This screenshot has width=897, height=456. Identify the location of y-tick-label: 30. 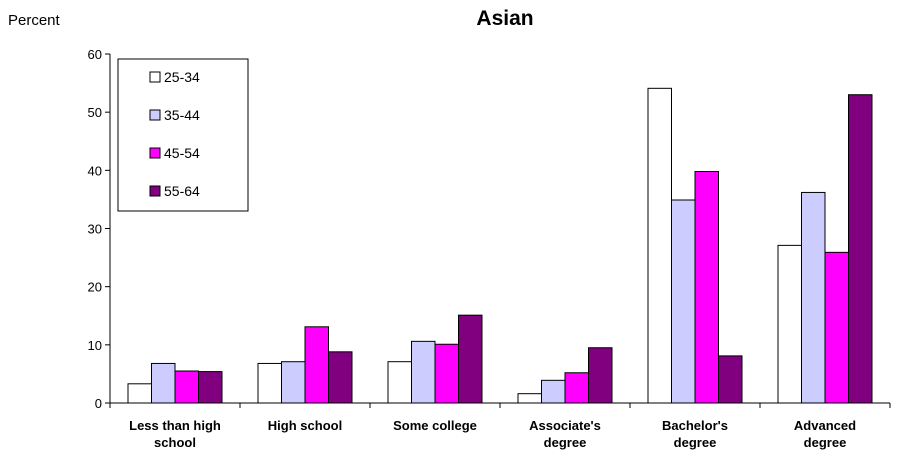
(95, 229).